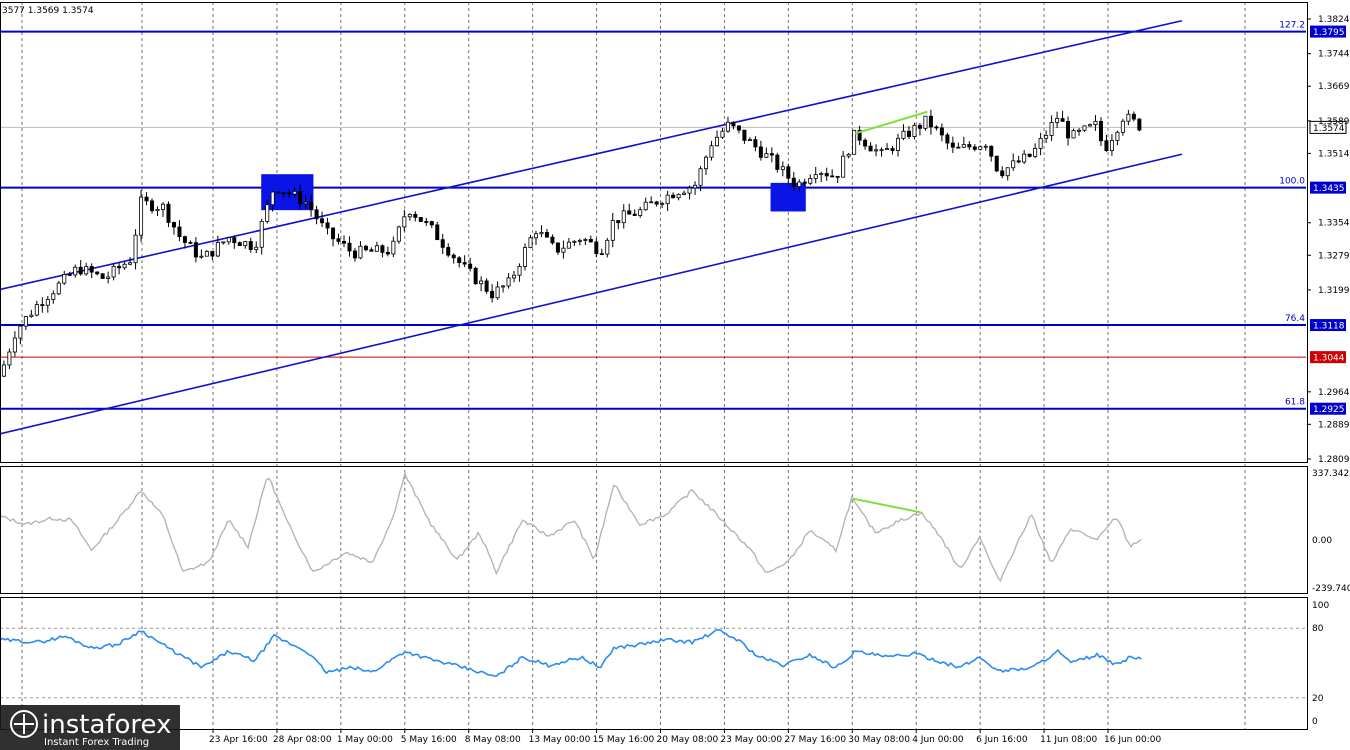 Image resolution: width=1350 pixels, height=750 pixels. Describe the element at coordinates (1334, 154) in the screenshot. I see `price-tick-label: 1.3514` at that location.